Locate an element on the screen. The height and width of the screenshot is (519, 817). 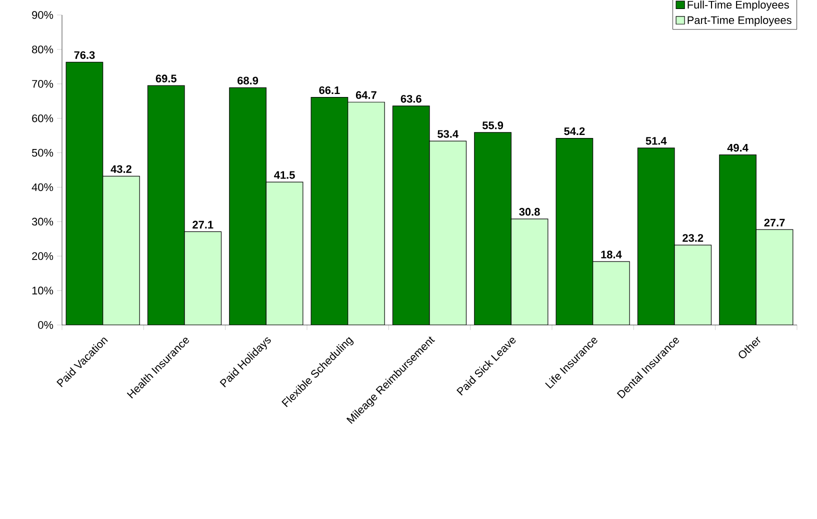
data-label: 53.4 is located at coordinates (448, 134).